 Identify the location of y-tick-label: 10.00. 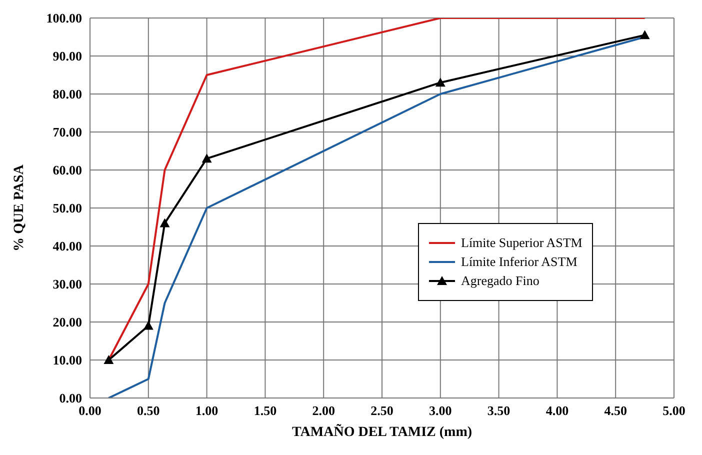
(67, 360).